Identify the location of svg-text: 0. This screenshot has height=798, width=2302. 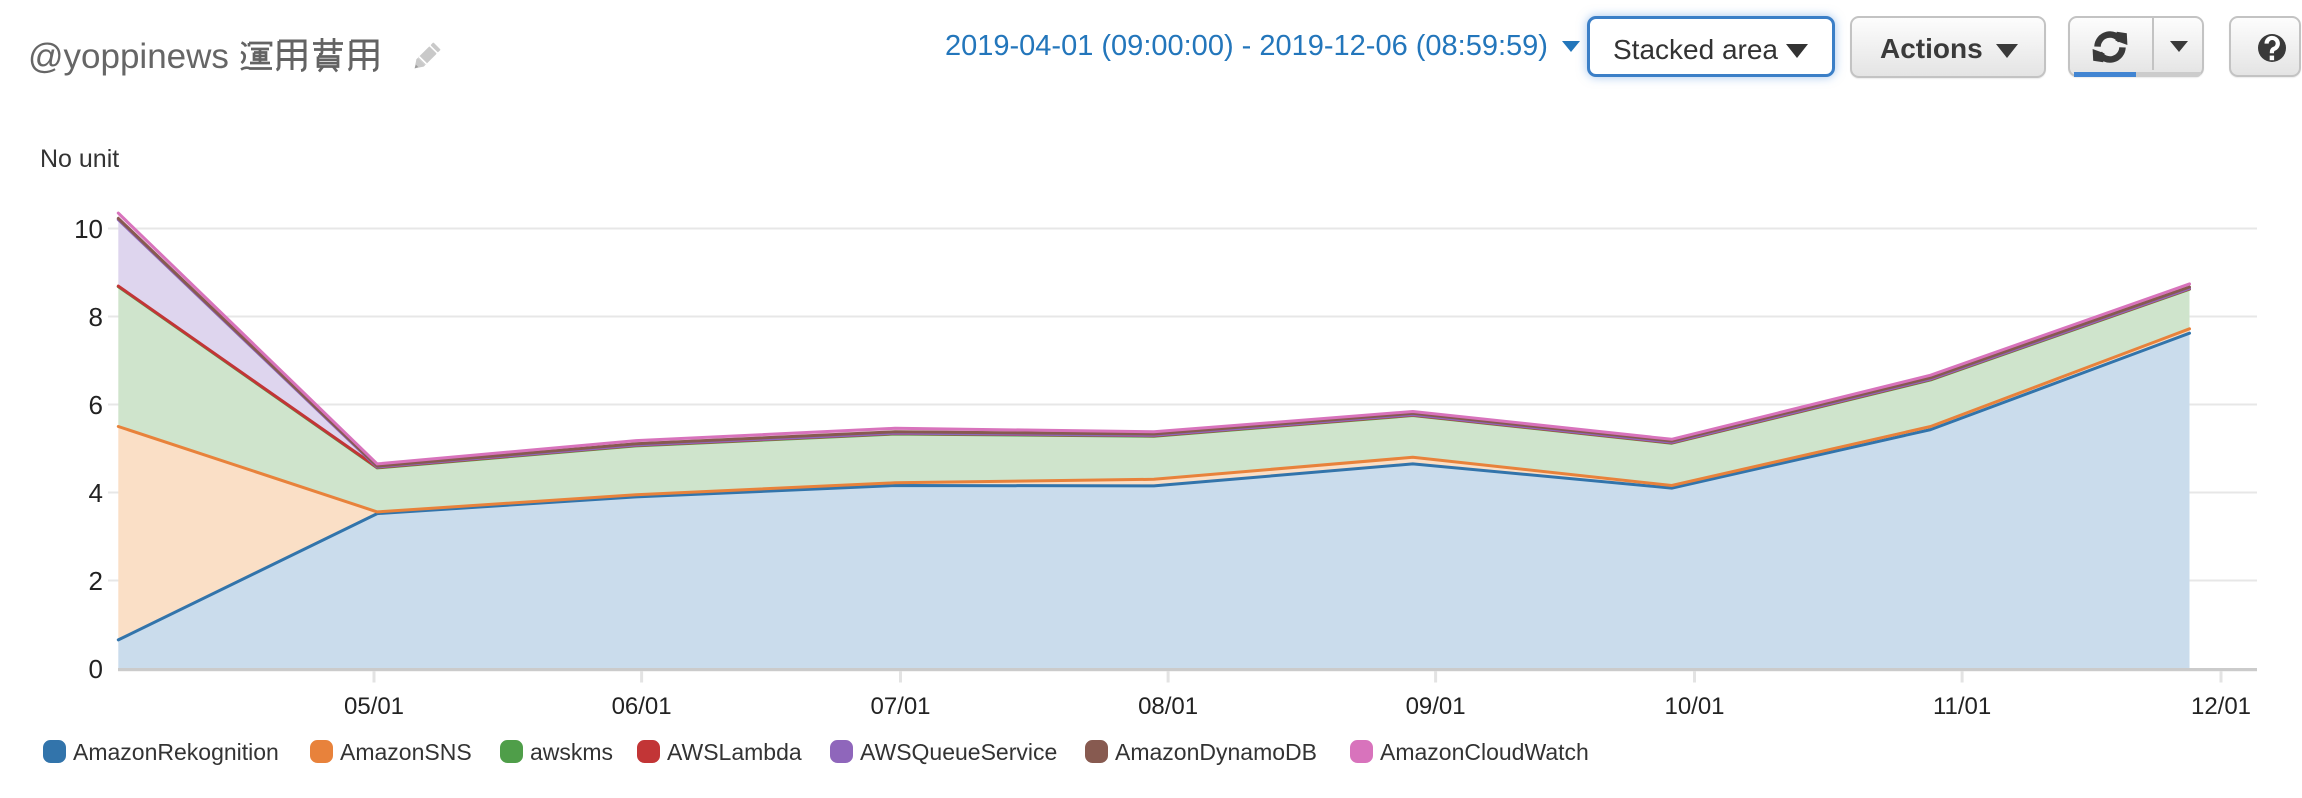
(96, 669).